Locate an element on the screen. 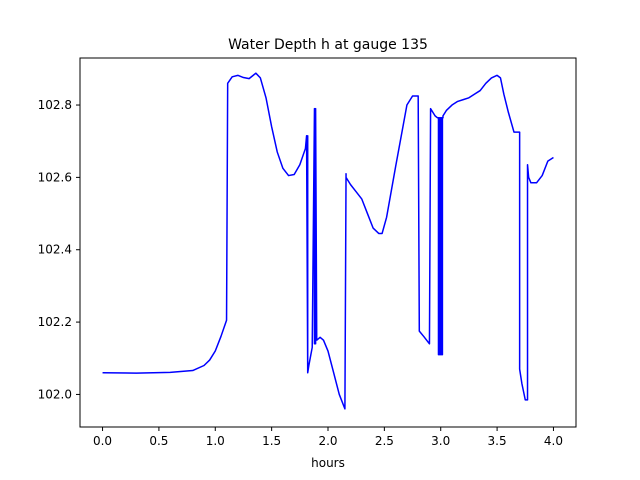 The image size is (640, 480). y-tick-label: 102.6 is located at coordinates (55, 177).